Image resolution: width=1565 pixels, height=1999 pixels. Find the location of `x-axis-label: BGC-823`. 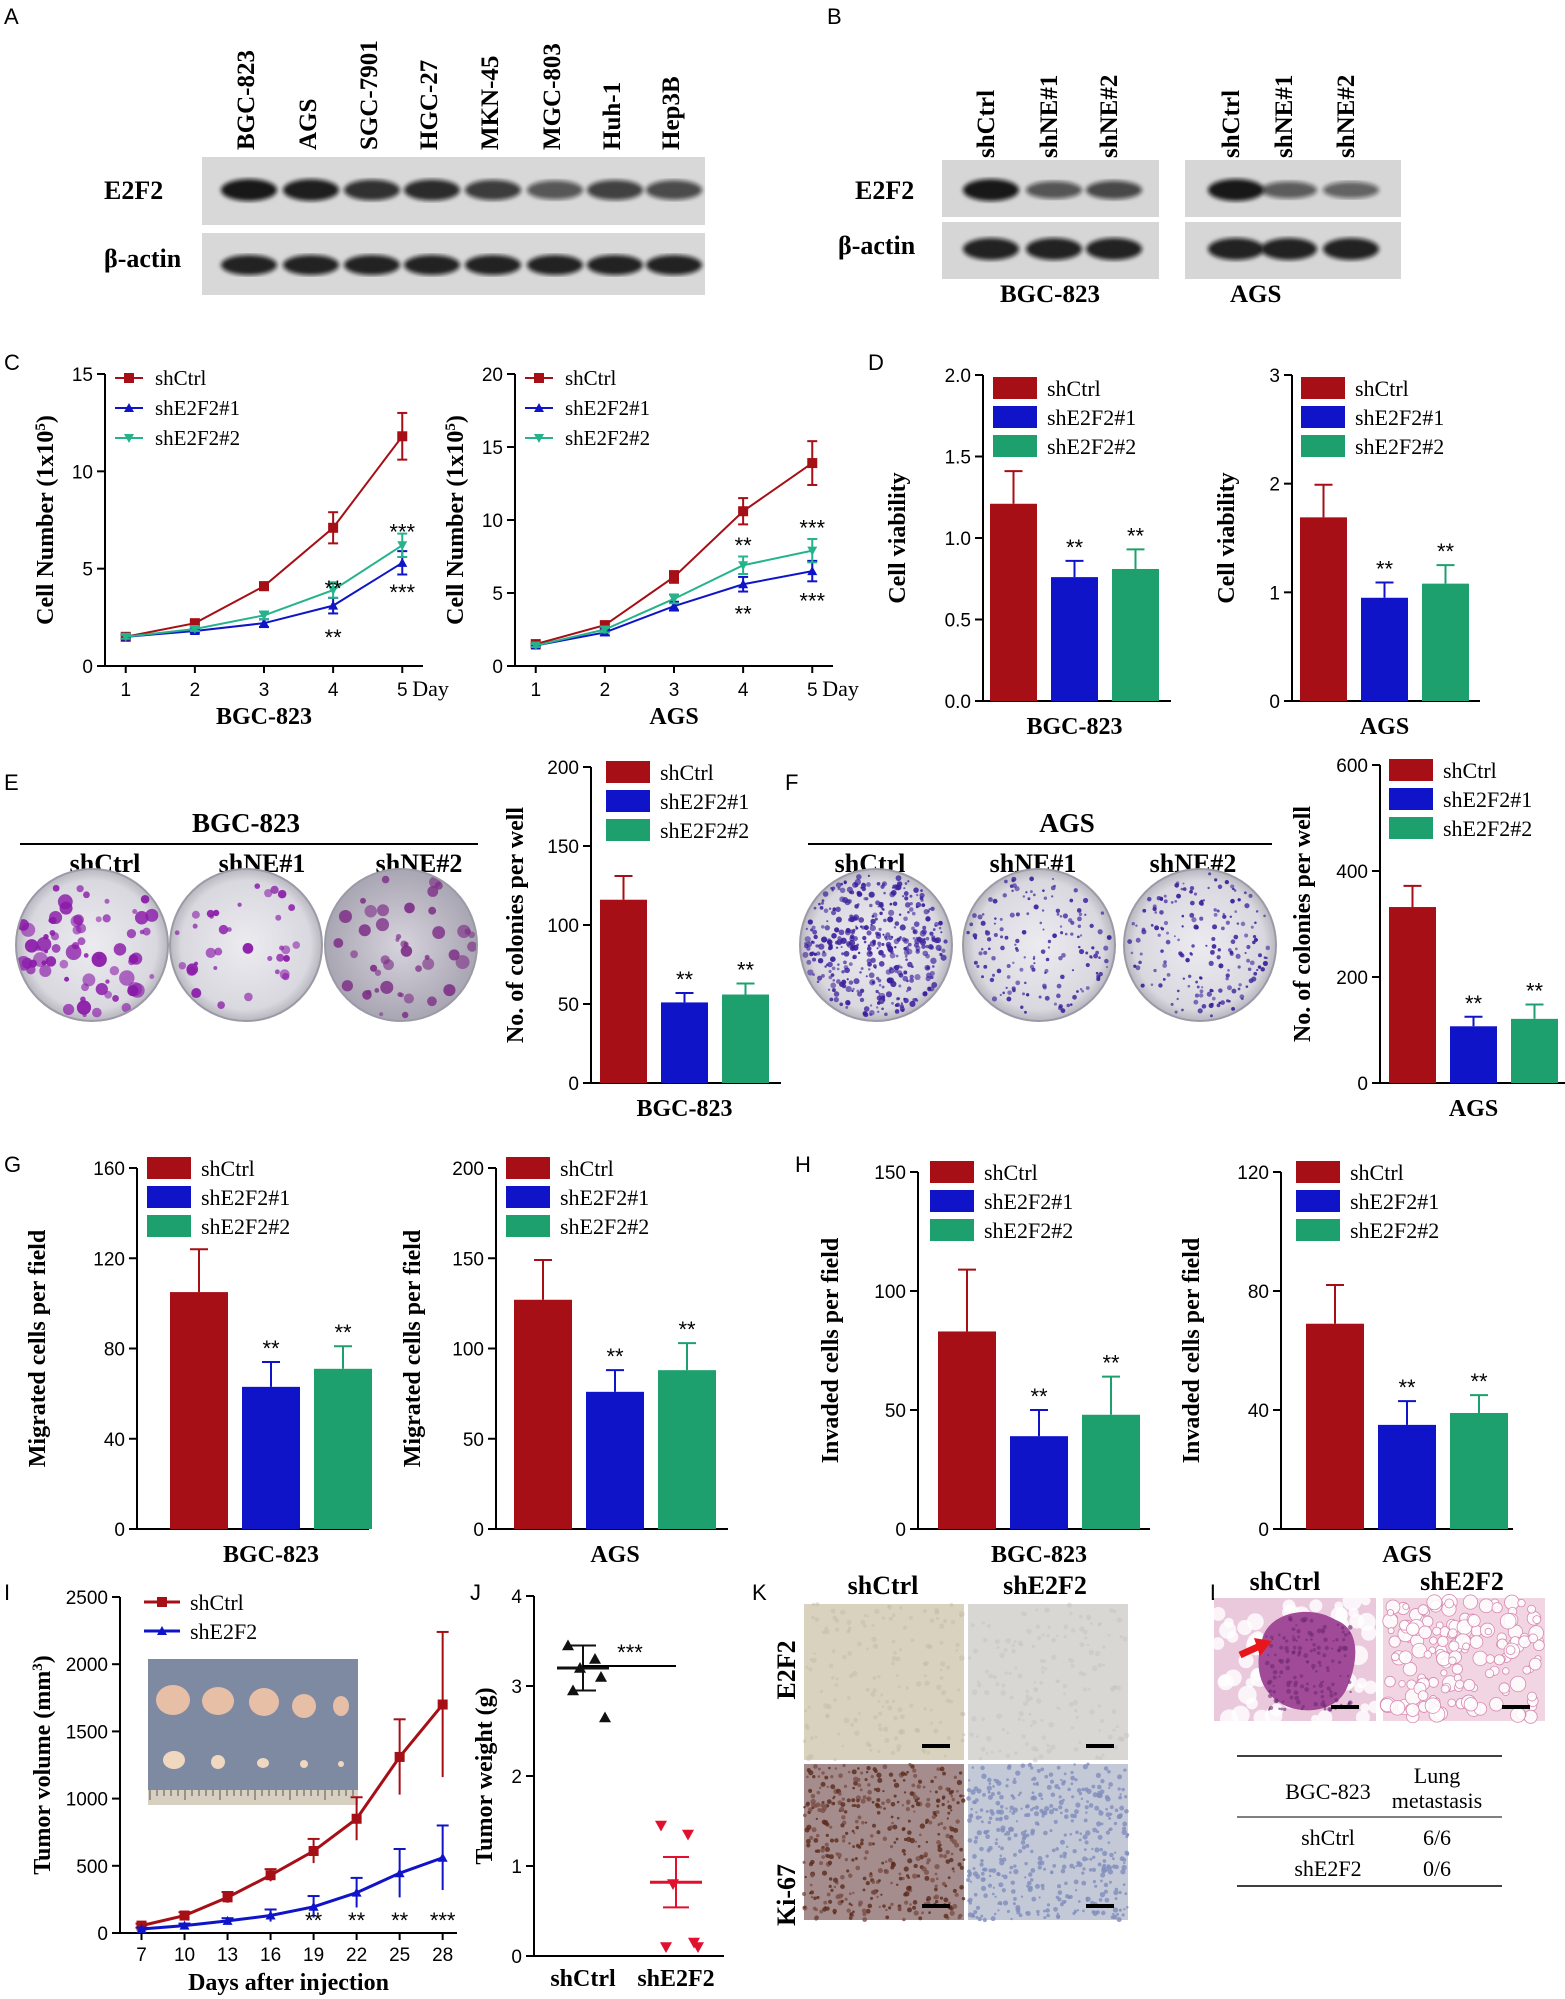

x-axis-label: BGC-823 is located at coordinates (685, 1109).